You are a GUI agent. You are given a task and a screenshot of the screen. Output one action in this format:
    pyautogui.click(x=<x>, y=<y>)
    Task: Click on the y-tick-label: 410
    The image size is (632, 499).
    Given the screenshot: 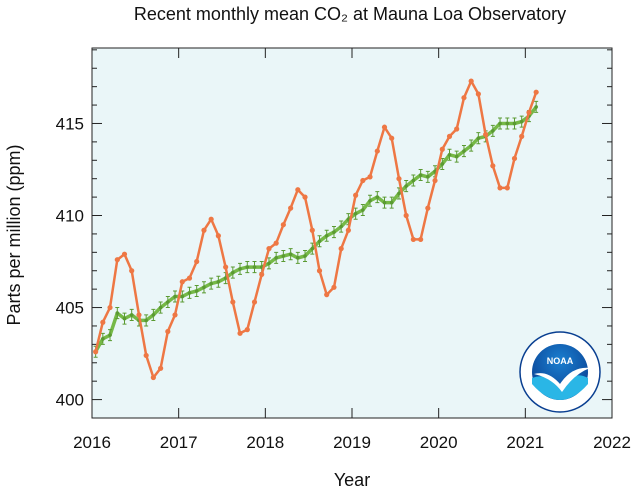 What is the action you would take?
    pyautogui.click(x=70, y=216)
    